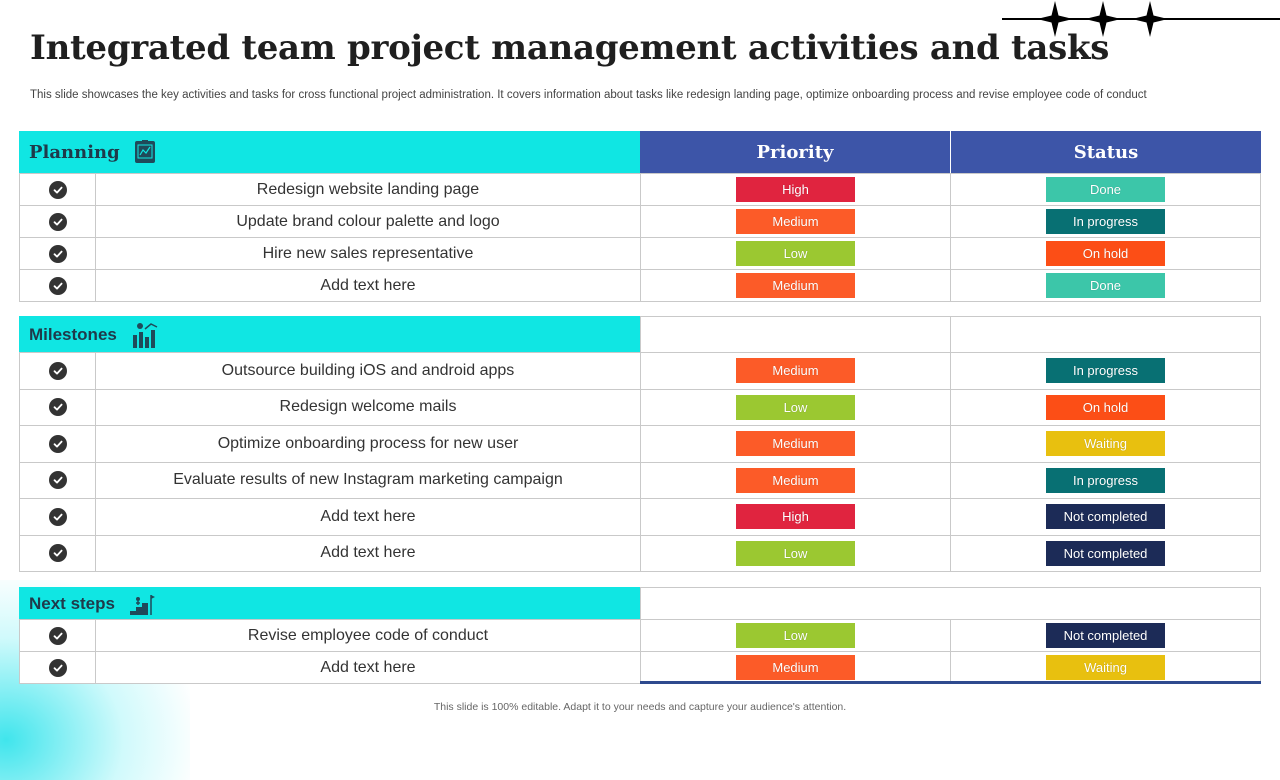 The height and width of the screenshot is (780, 1280). I want to click on priority-badge: High, so click(795, 189).